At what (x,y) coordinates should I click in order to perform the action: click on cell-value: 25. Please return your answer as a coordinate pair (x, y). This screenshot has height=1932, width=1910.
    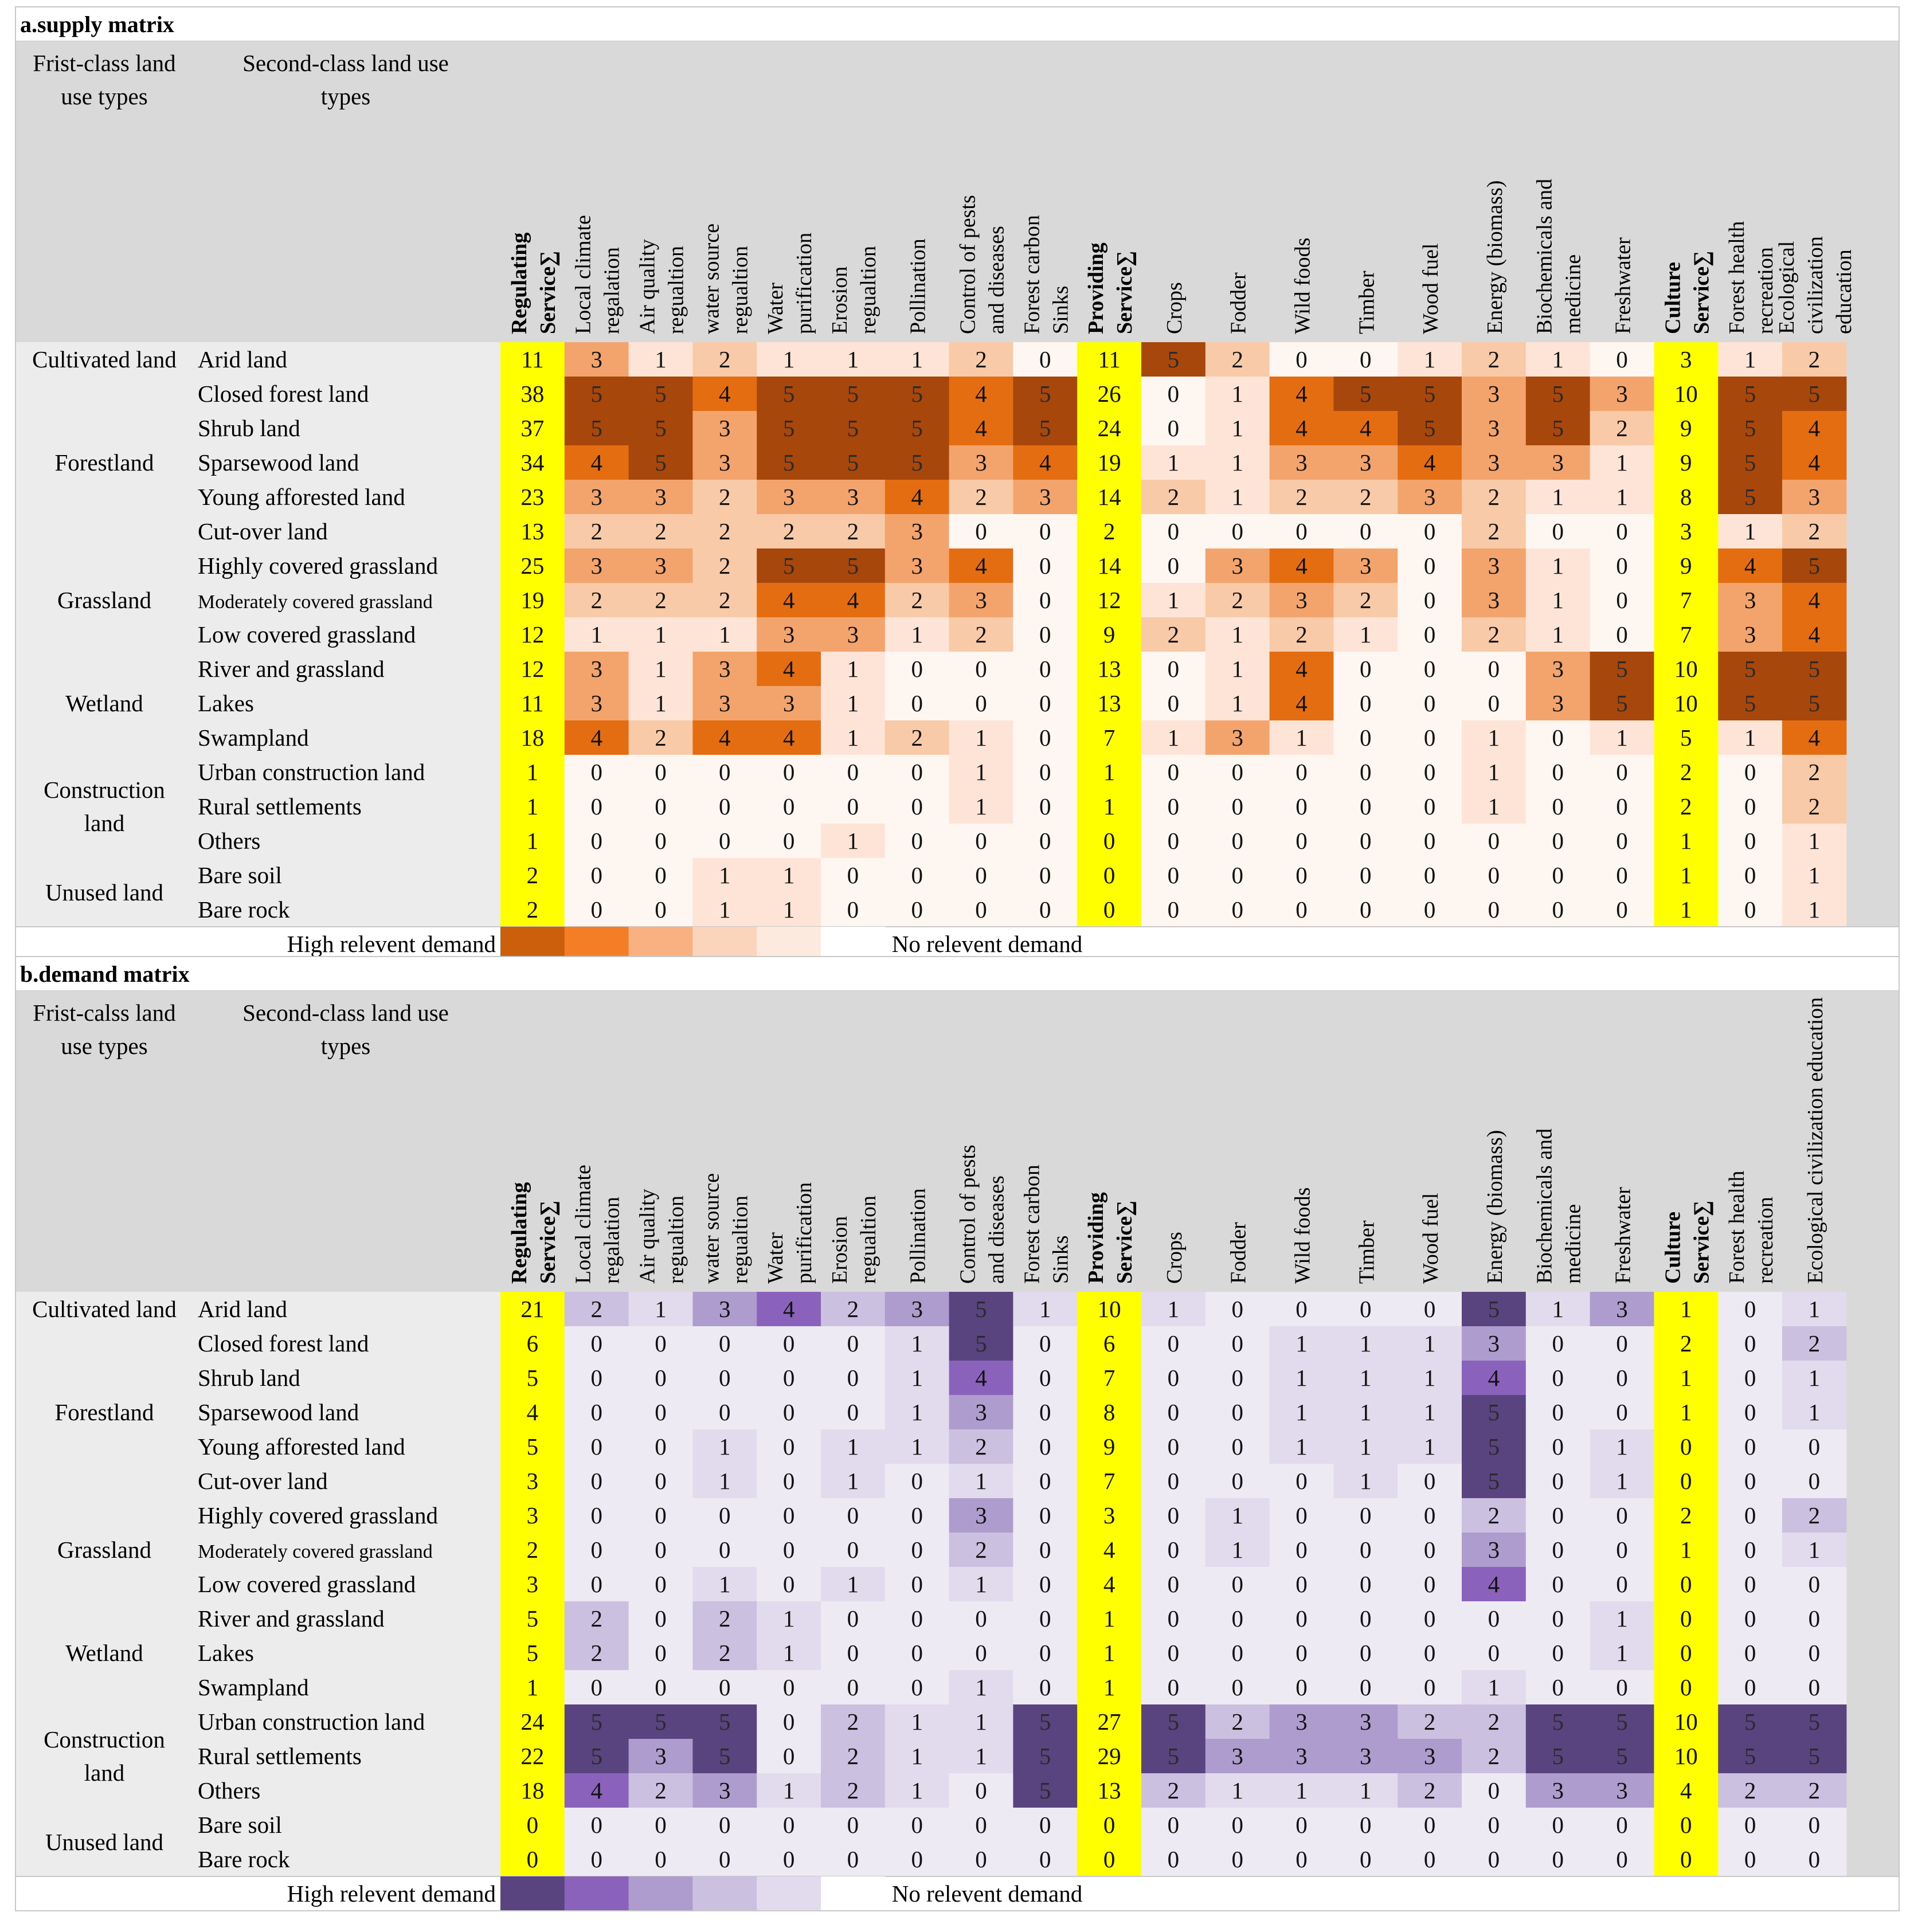
    Looking at the image, I should click on (532, 565).